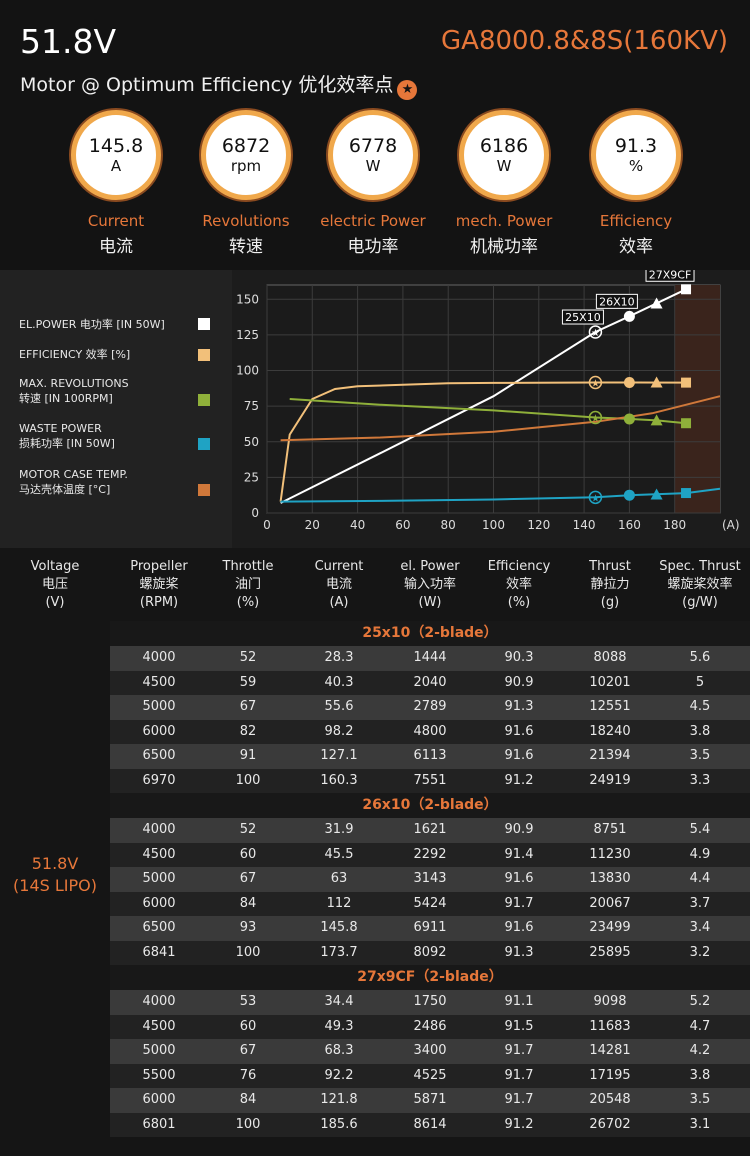  What do you see at coordinates (248, 1099) in the screenshot?
I see `table-cell: 84` at bounding box center [248, 1099].